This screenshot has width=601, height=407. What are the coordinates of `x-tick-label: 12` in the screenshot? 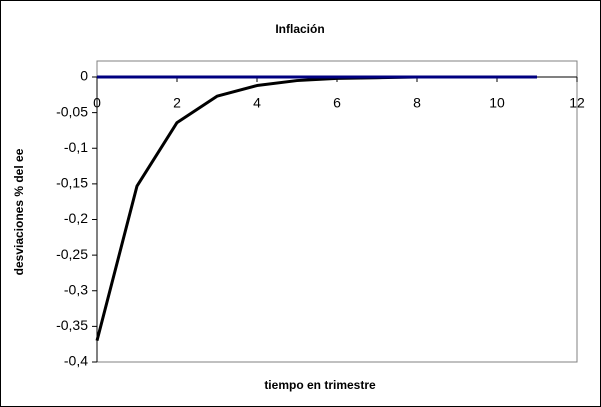 It's located at (577, 103).